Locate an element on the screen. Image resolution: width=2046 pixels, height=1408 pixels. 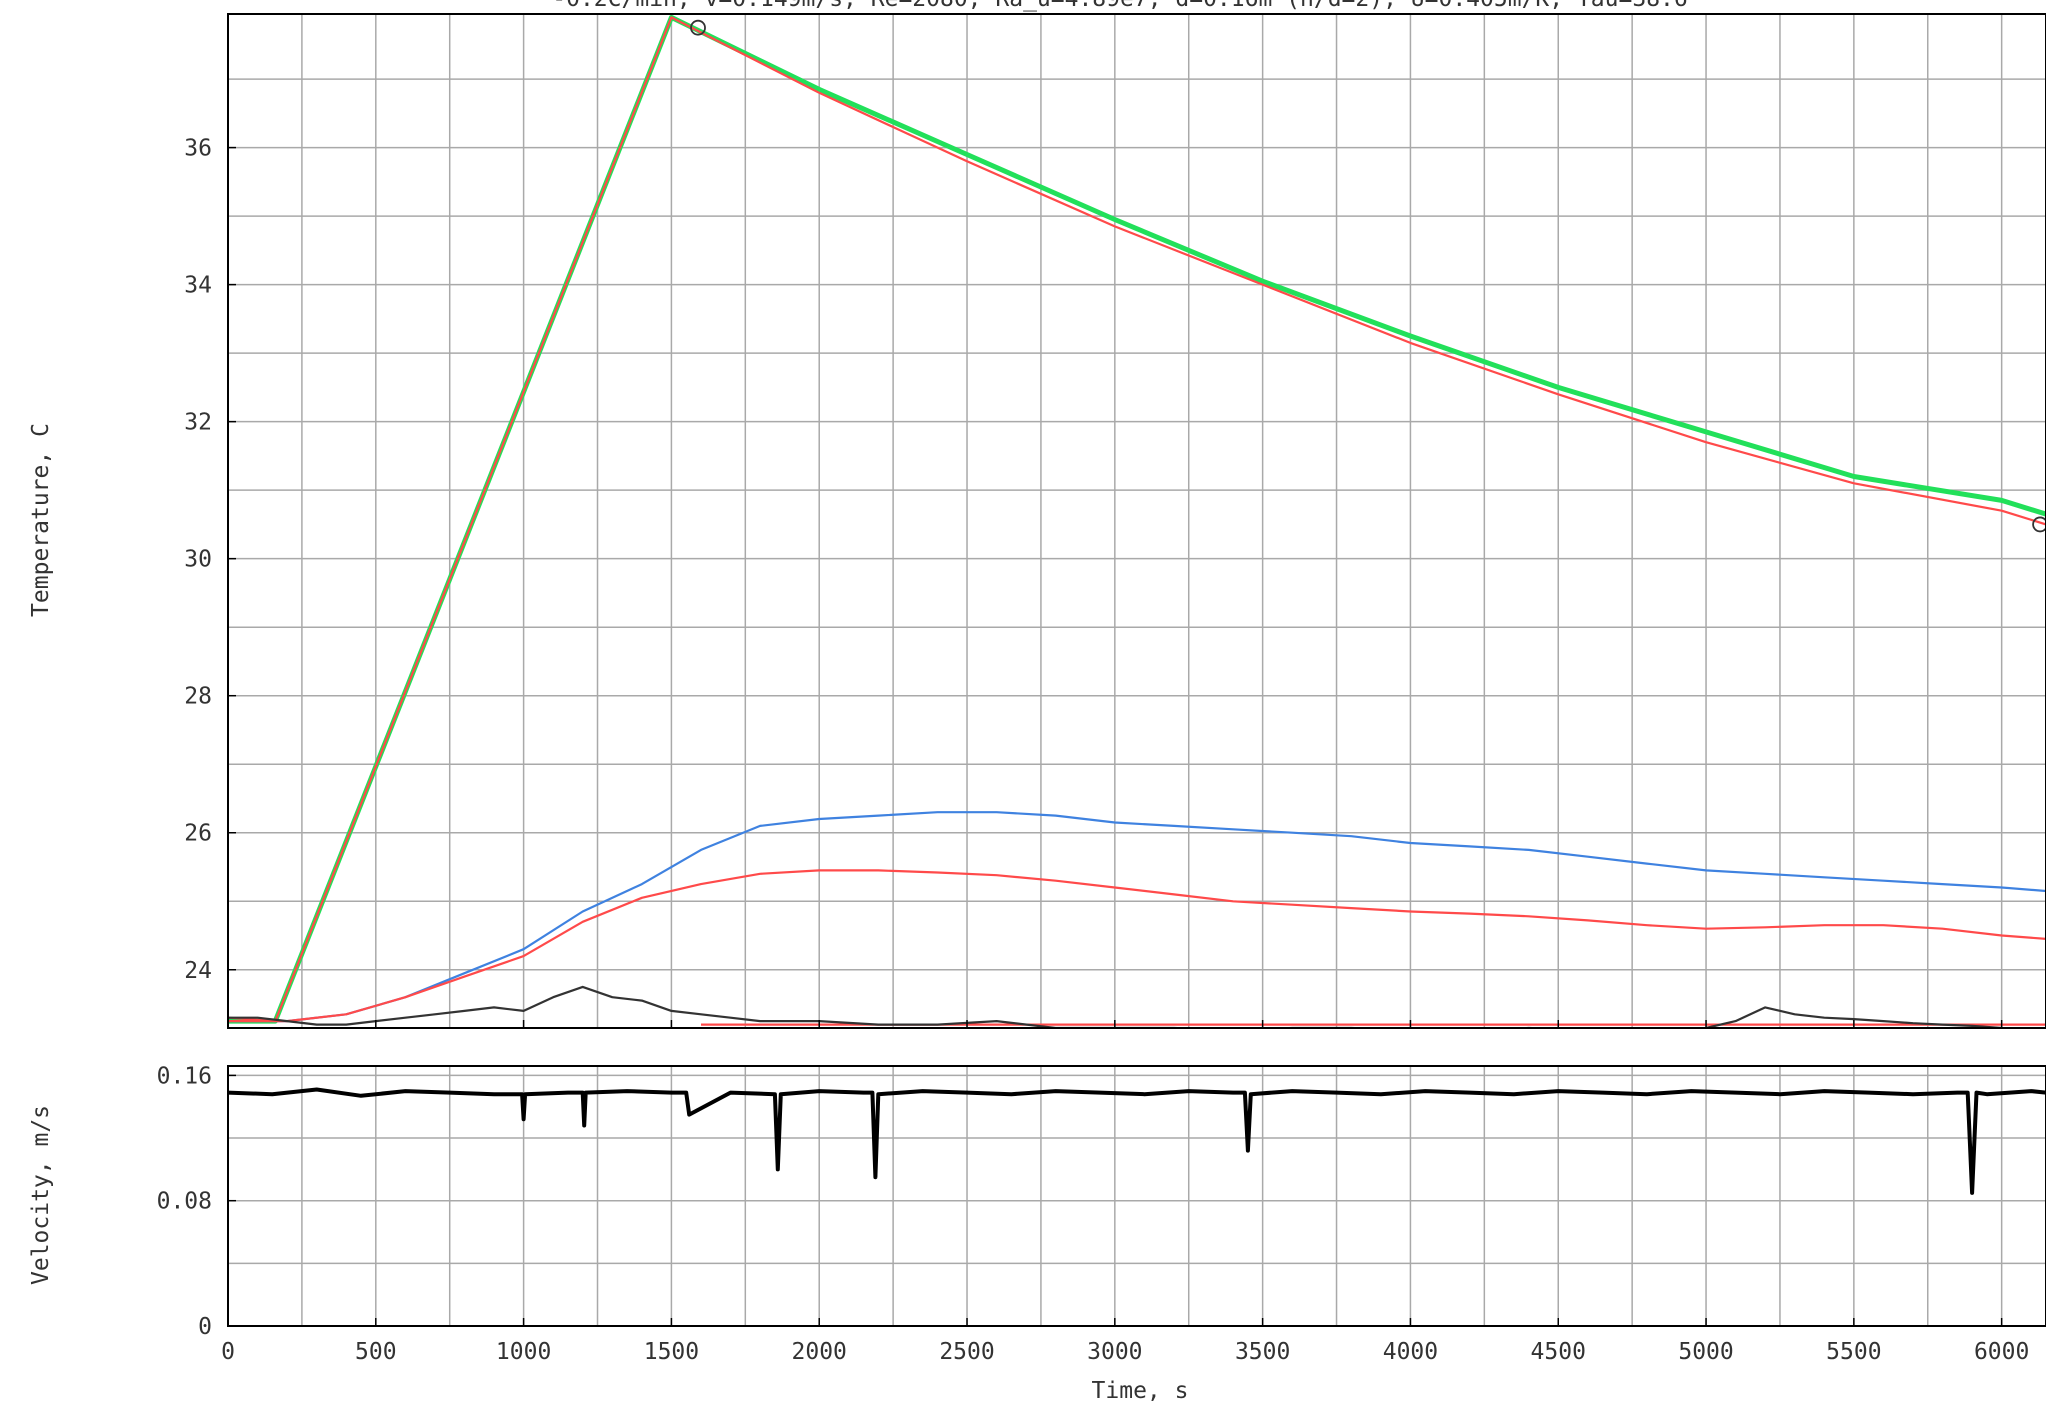
temperature-ytick-label: 28 is located at coordinates (198, 697).